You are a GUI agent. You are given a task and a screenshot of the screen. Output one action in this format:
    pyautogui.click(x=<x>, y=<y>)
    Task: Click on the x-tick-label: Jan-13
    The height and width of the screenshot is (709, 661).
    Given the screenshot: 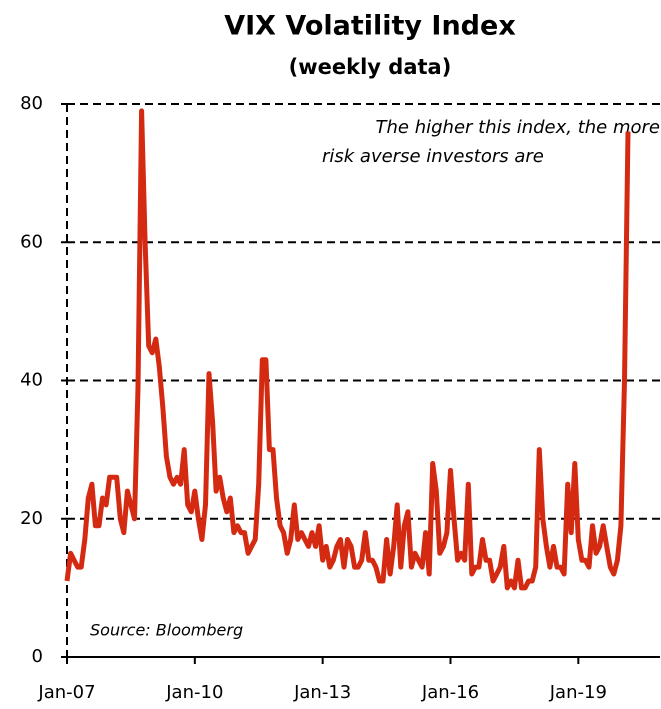 What is the action you would take?
    pyautogui.click(x=322, y=692)
    